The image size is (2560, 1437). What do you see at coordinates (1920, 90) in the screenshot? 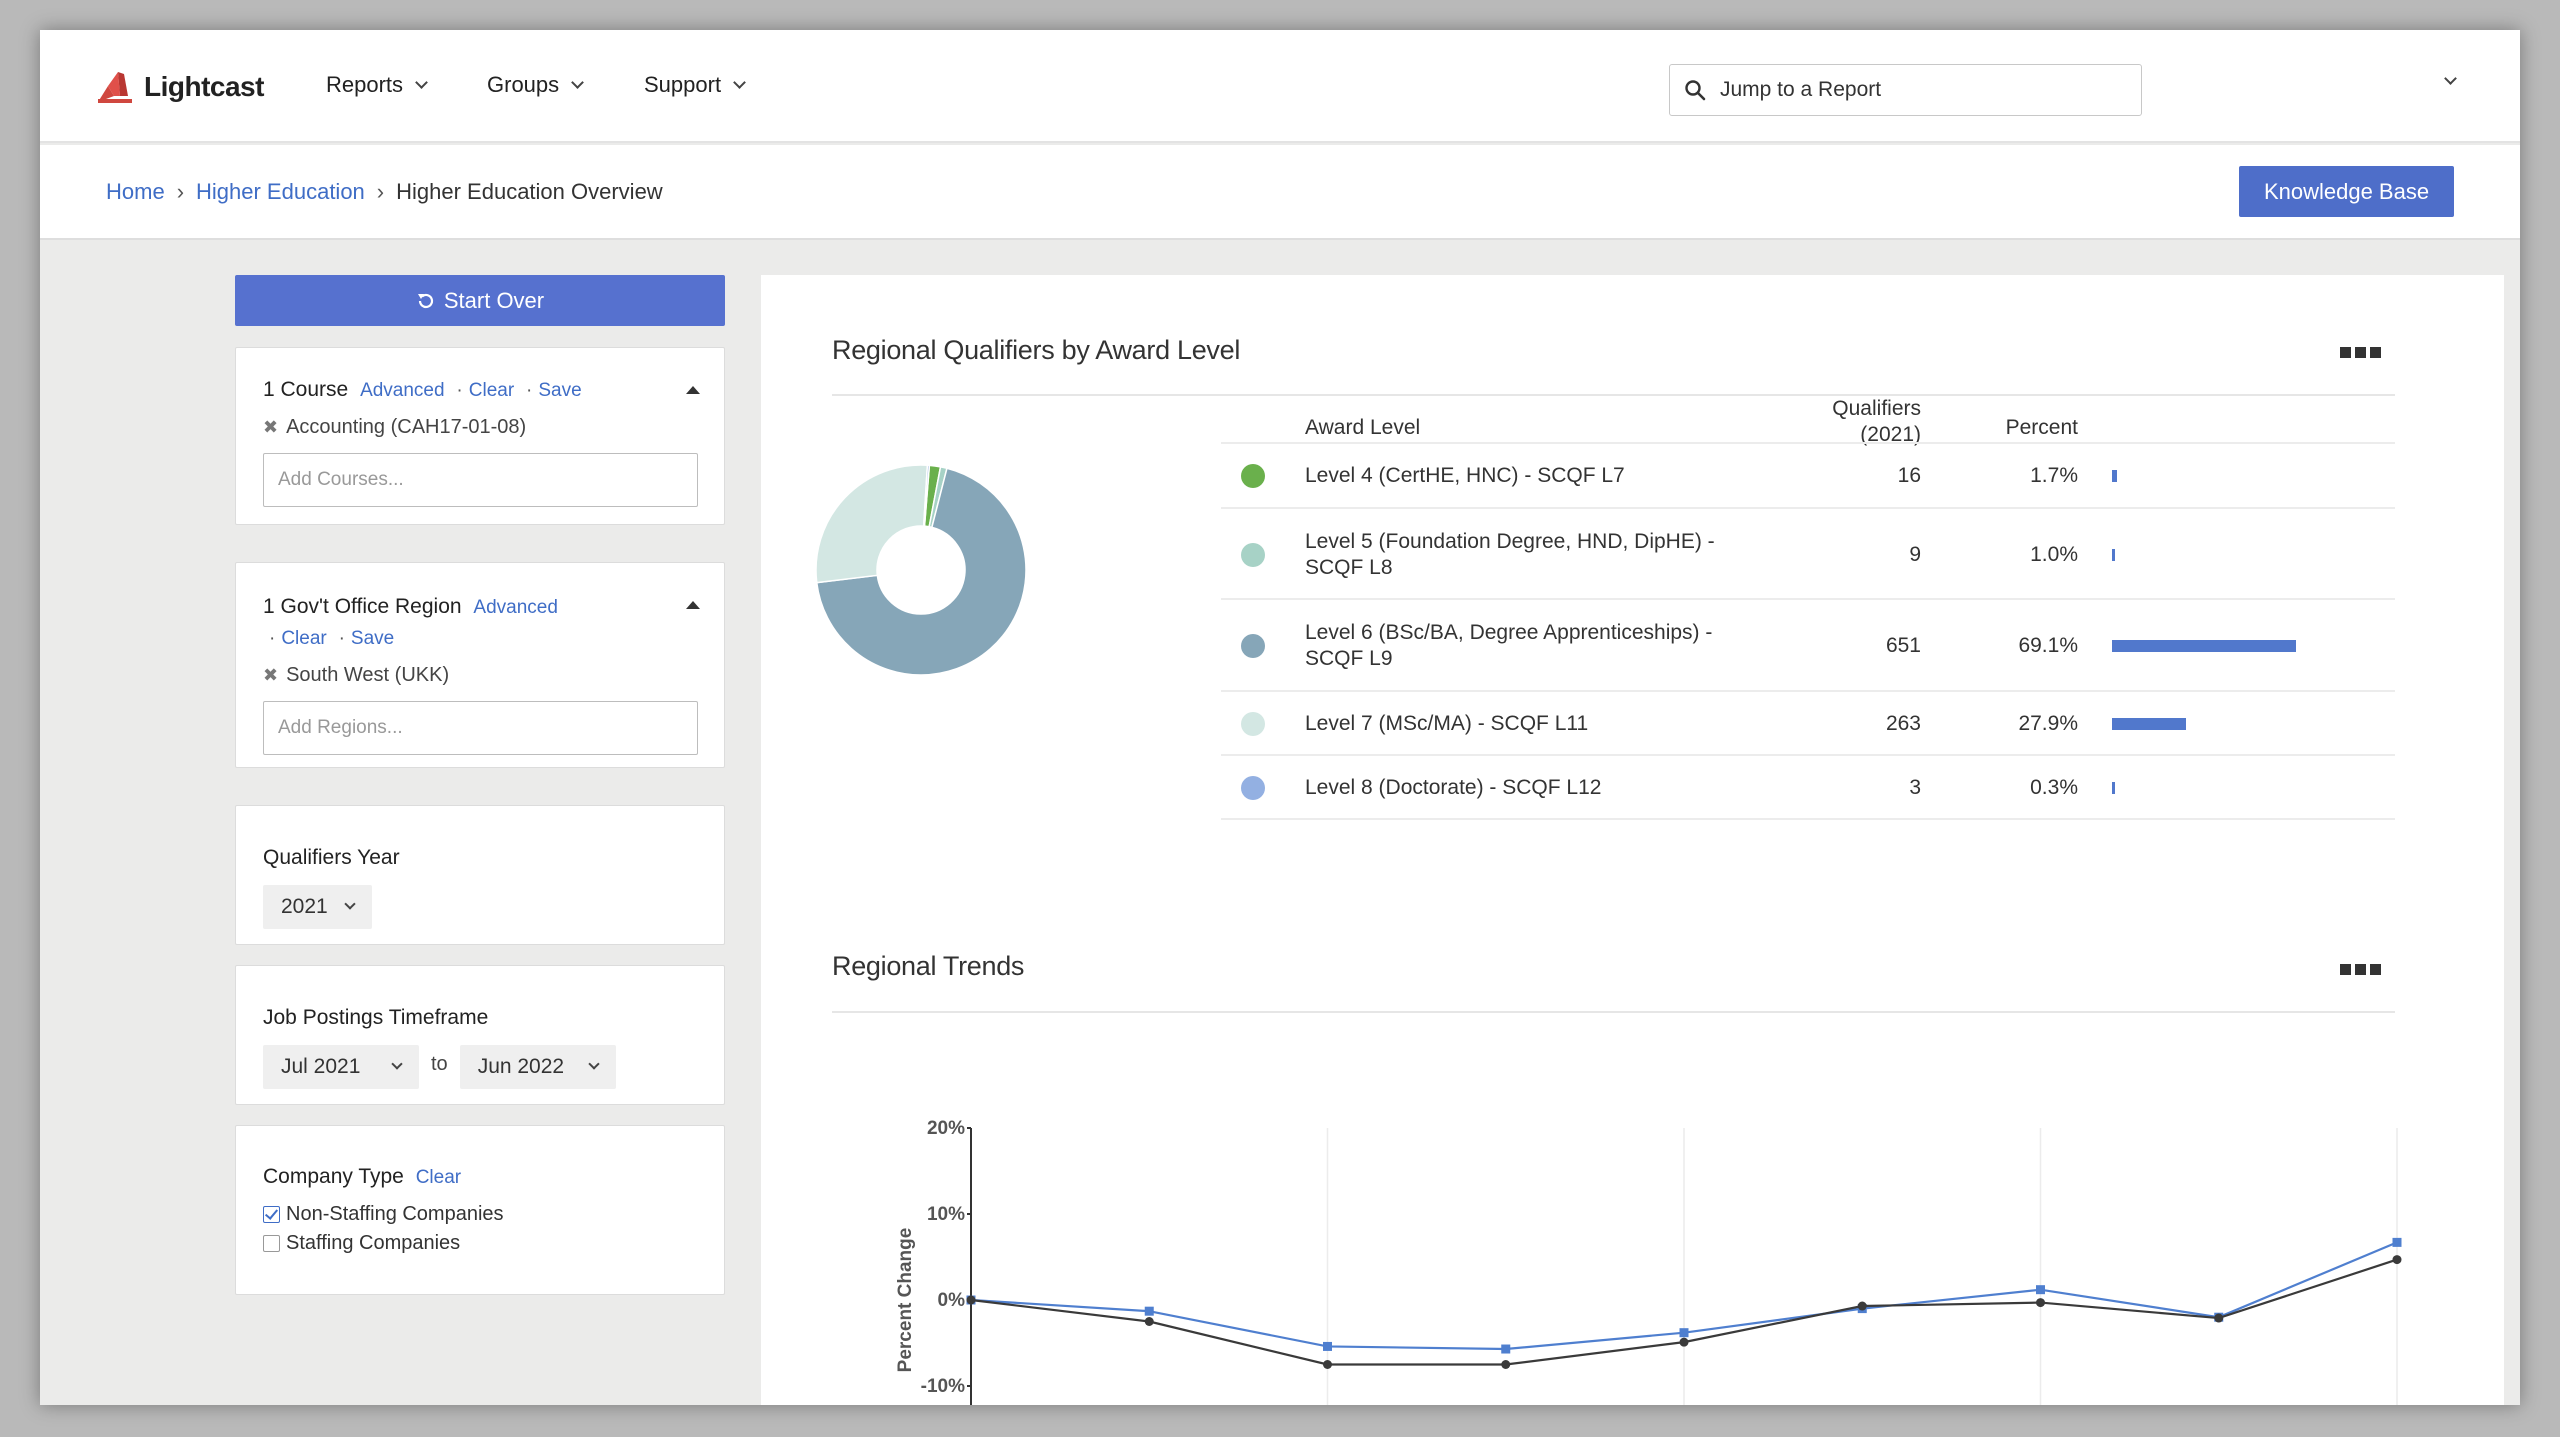
I see `search-input` at bounding box center [1920, 90].